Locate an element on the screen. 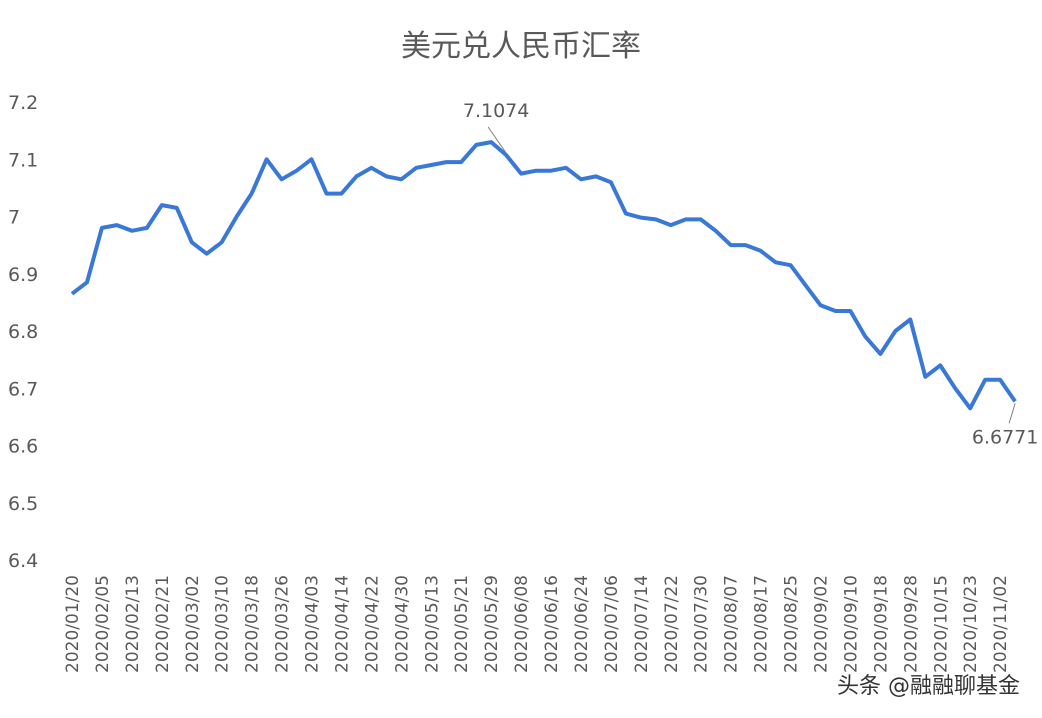  x-tick-label: 2020/10/23 is located at coordinates (971, 624).